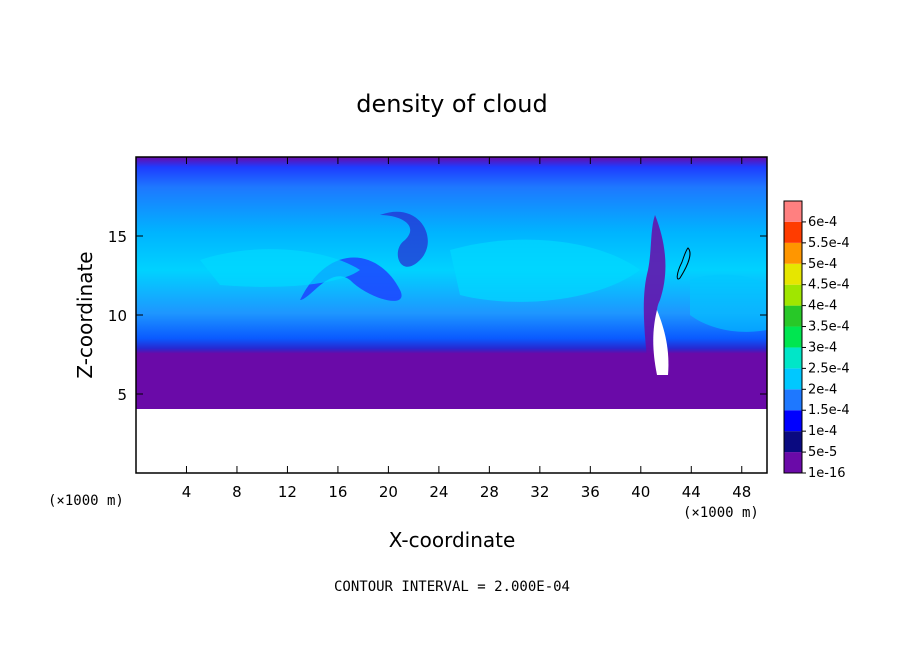  Describe the element at coordinates (237, 492) in the screenshot. I see `x-tick-label: 8` at that location.